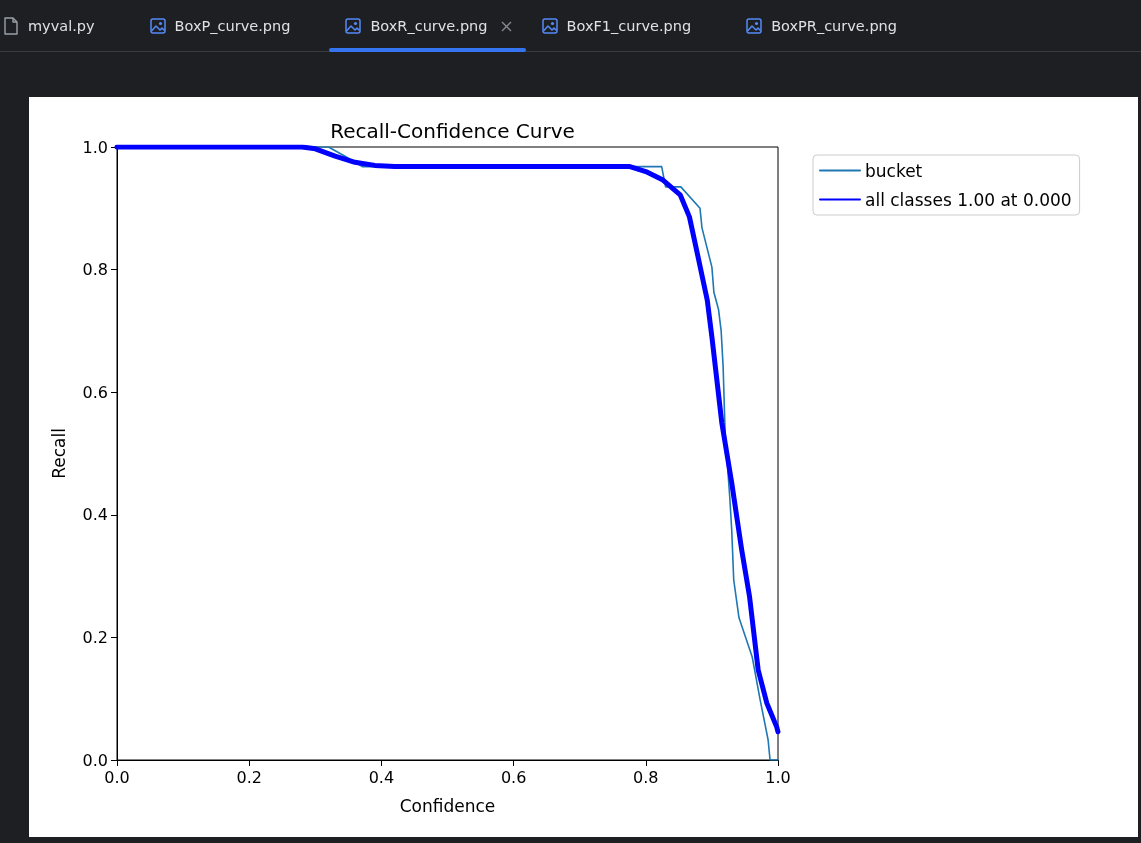 This screenshot has height=843, width=1141. Describe the element at coordinates (95, 147) in the screenshot. I see `y-tick-label: 1.0` at that location.